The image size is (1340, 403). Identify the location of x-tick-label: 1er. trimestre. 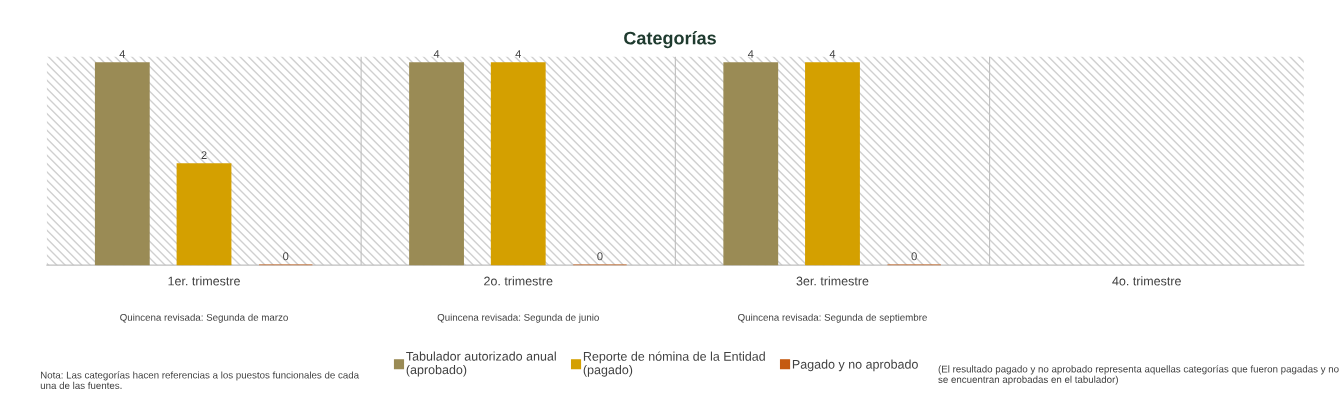
(204, 281).